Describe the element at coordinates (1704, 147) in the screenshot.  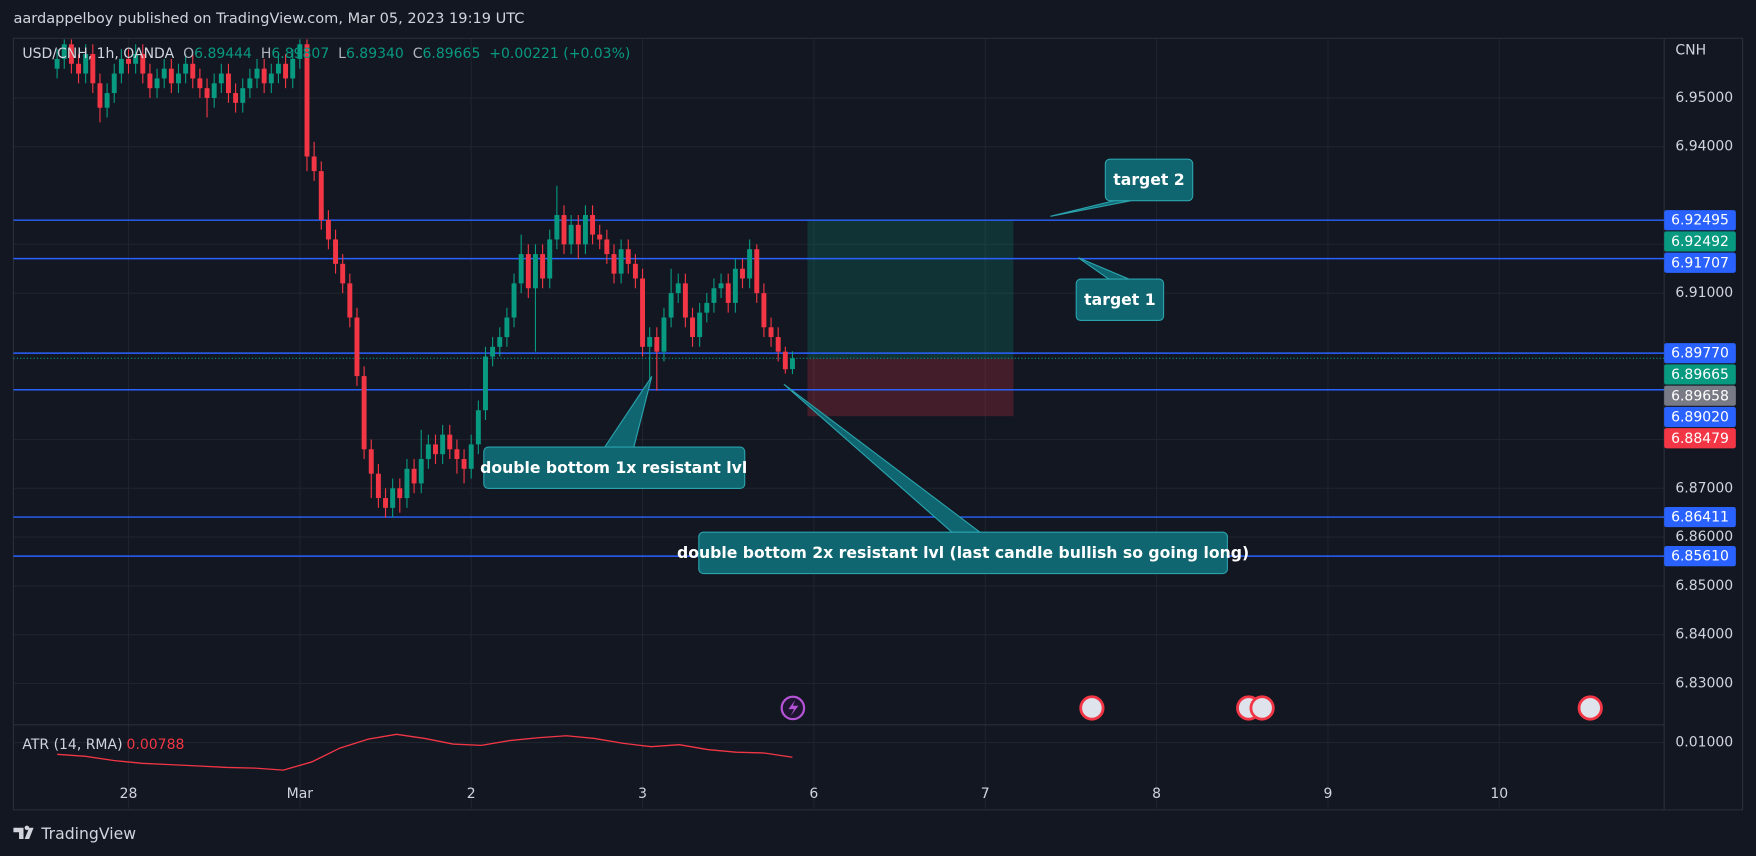
I see `y-tick-label: 6.94000` at that location.